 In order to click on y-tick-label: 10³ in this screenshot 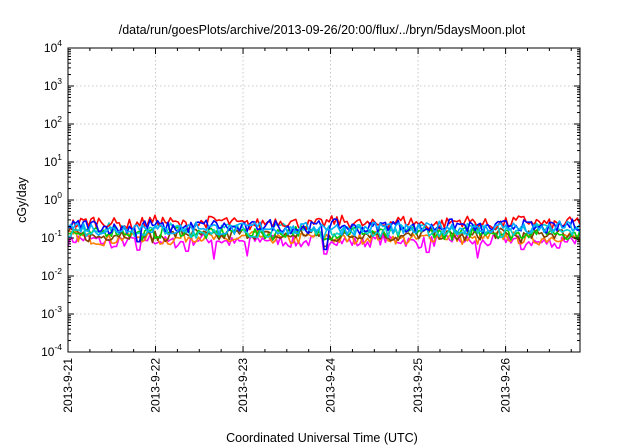, I will do `click(53, 84)`.